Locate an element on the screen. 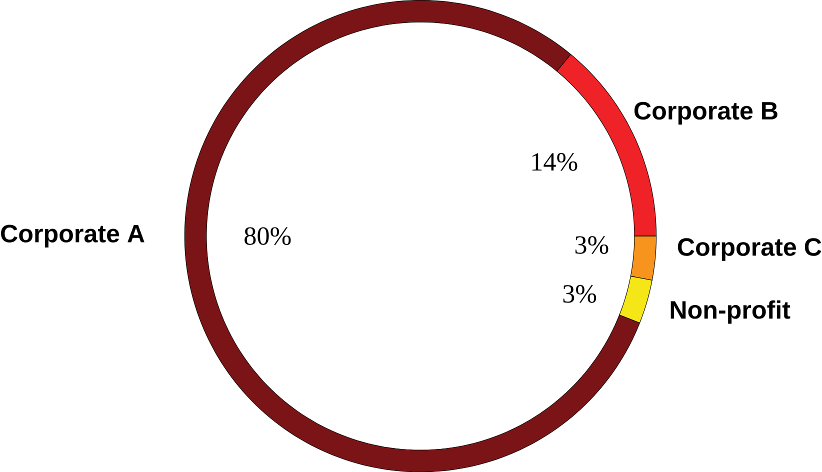 The width and height of the screenshot is (822, 472). data-label: 14% is located at coordinates (555, 161).